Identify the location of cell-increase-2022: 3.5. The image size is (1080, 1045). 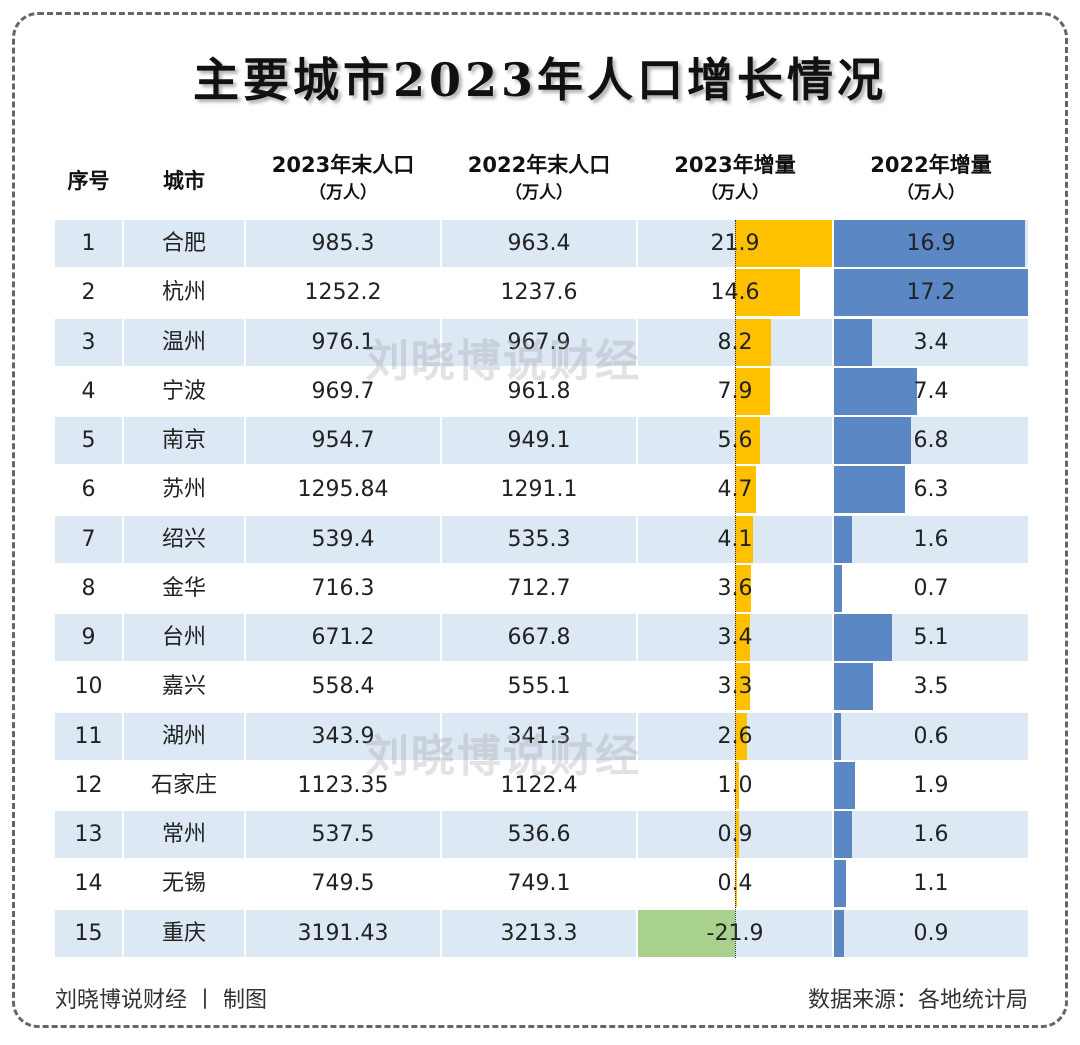
(931, 687).